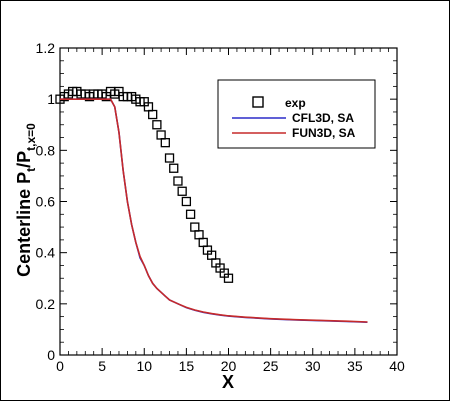 The height and width of the screenshot is (401, 450). I want to click on y-tick-labels: 0 0.2 0.4 0.6 0.8 1 1.2, so click(46, 201).